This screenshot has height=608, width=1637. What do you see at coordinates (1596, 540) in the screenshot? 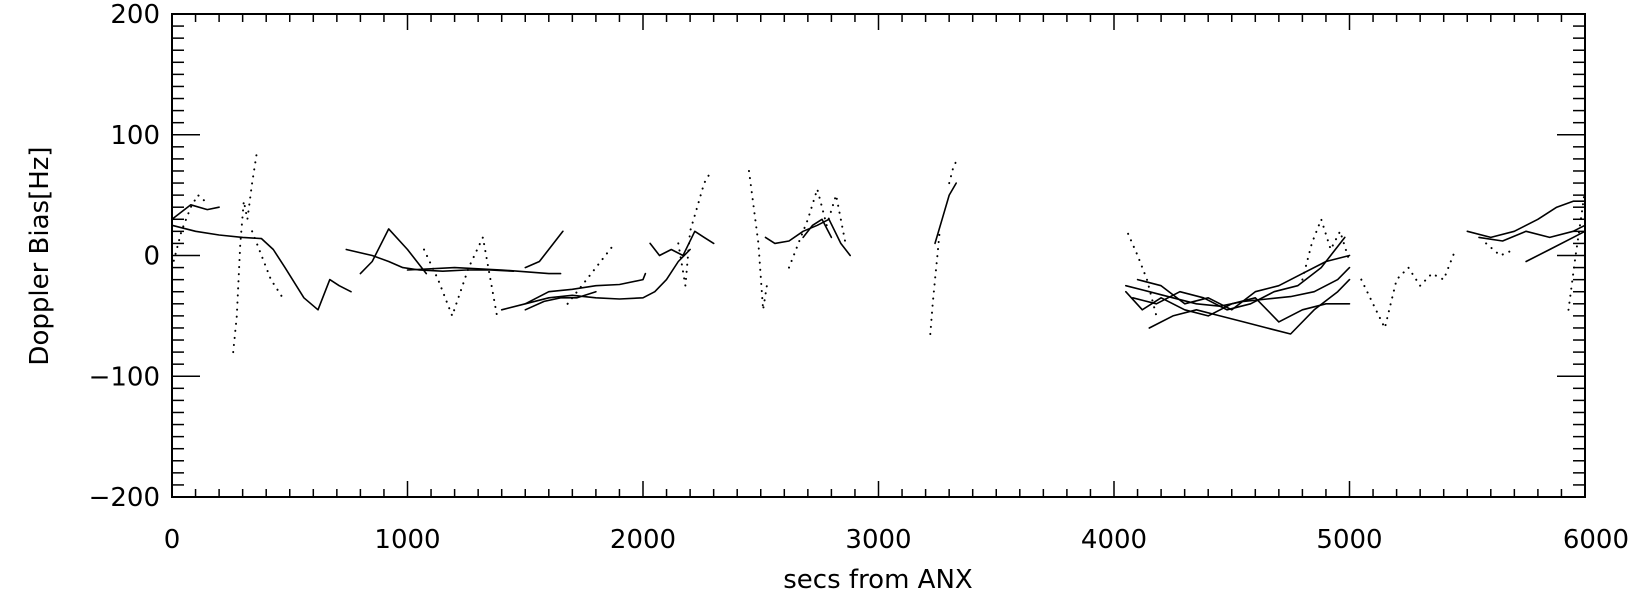
I see `x-tick-label: 6000` at bounding box center [1596, 540].